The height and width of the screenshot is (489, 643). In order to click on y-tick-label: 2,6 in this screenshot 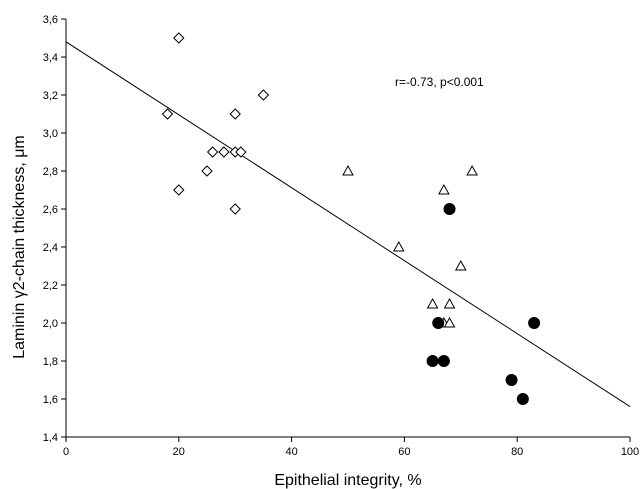, I will do `click(50, 210)`.